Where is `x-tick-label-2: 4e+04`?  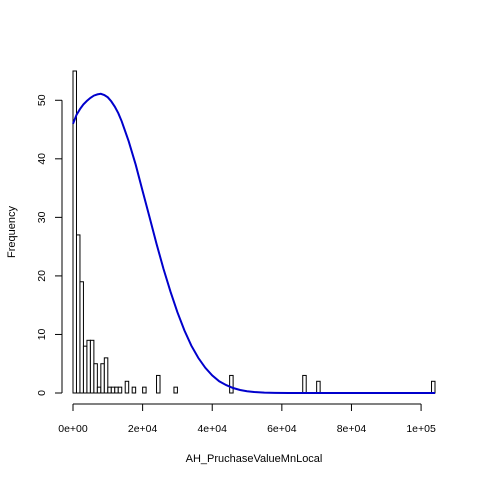 x-tick-label-2: 4e+04 is located at coordinates (212, 429).